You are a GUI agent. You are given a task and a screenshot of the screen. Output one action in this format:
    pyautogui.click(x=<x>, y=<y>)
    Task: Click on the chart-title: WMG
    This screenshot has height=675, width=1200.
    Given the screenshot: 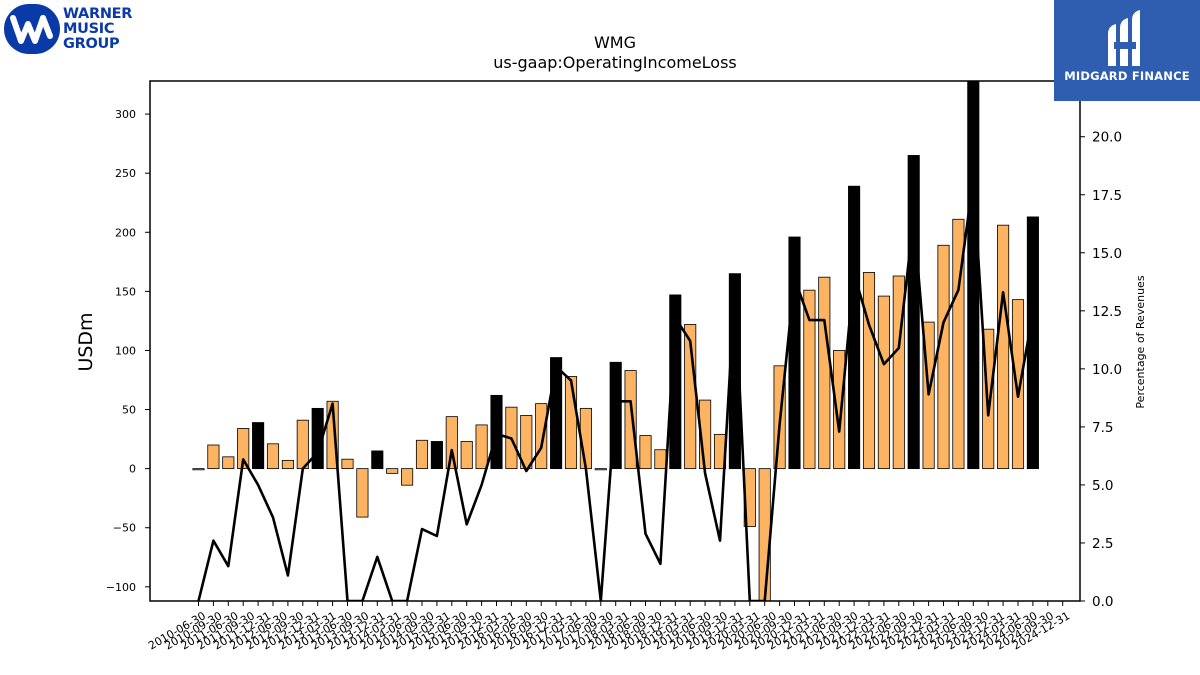 What is the action you would take?
    pyautogui.click(x=615, y=42)
    